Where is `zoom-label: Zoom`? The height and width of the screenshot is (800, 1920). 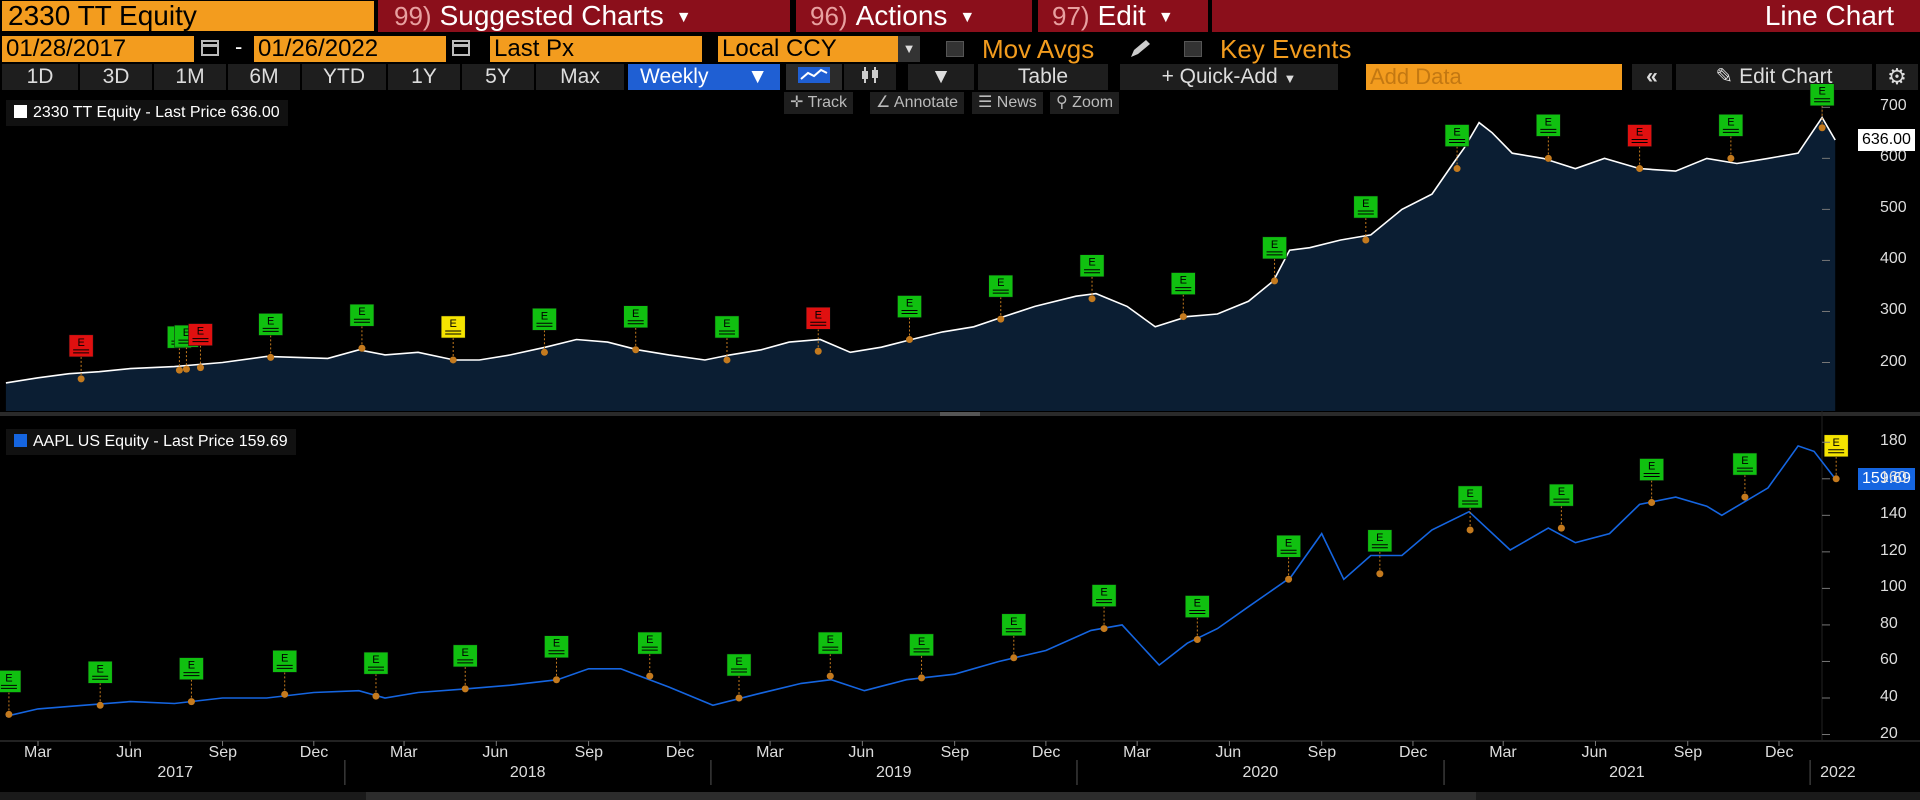
zoom-label: Zoom is located at coordinates (1093, 102).